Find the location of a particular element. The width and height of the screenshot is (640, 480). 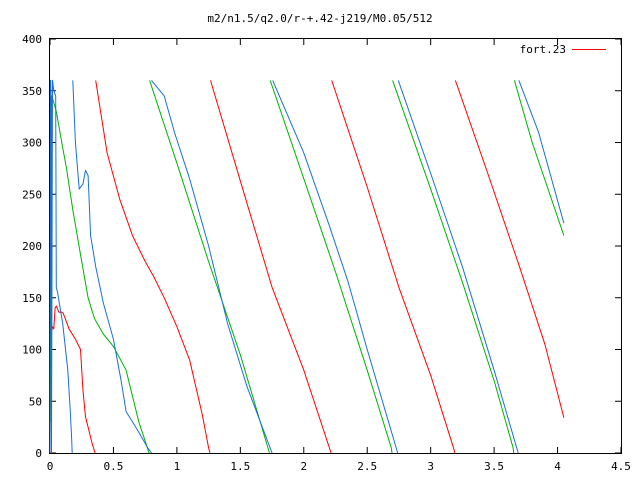

x-tick-label: 1.5 is located at coordinates (240, 466).